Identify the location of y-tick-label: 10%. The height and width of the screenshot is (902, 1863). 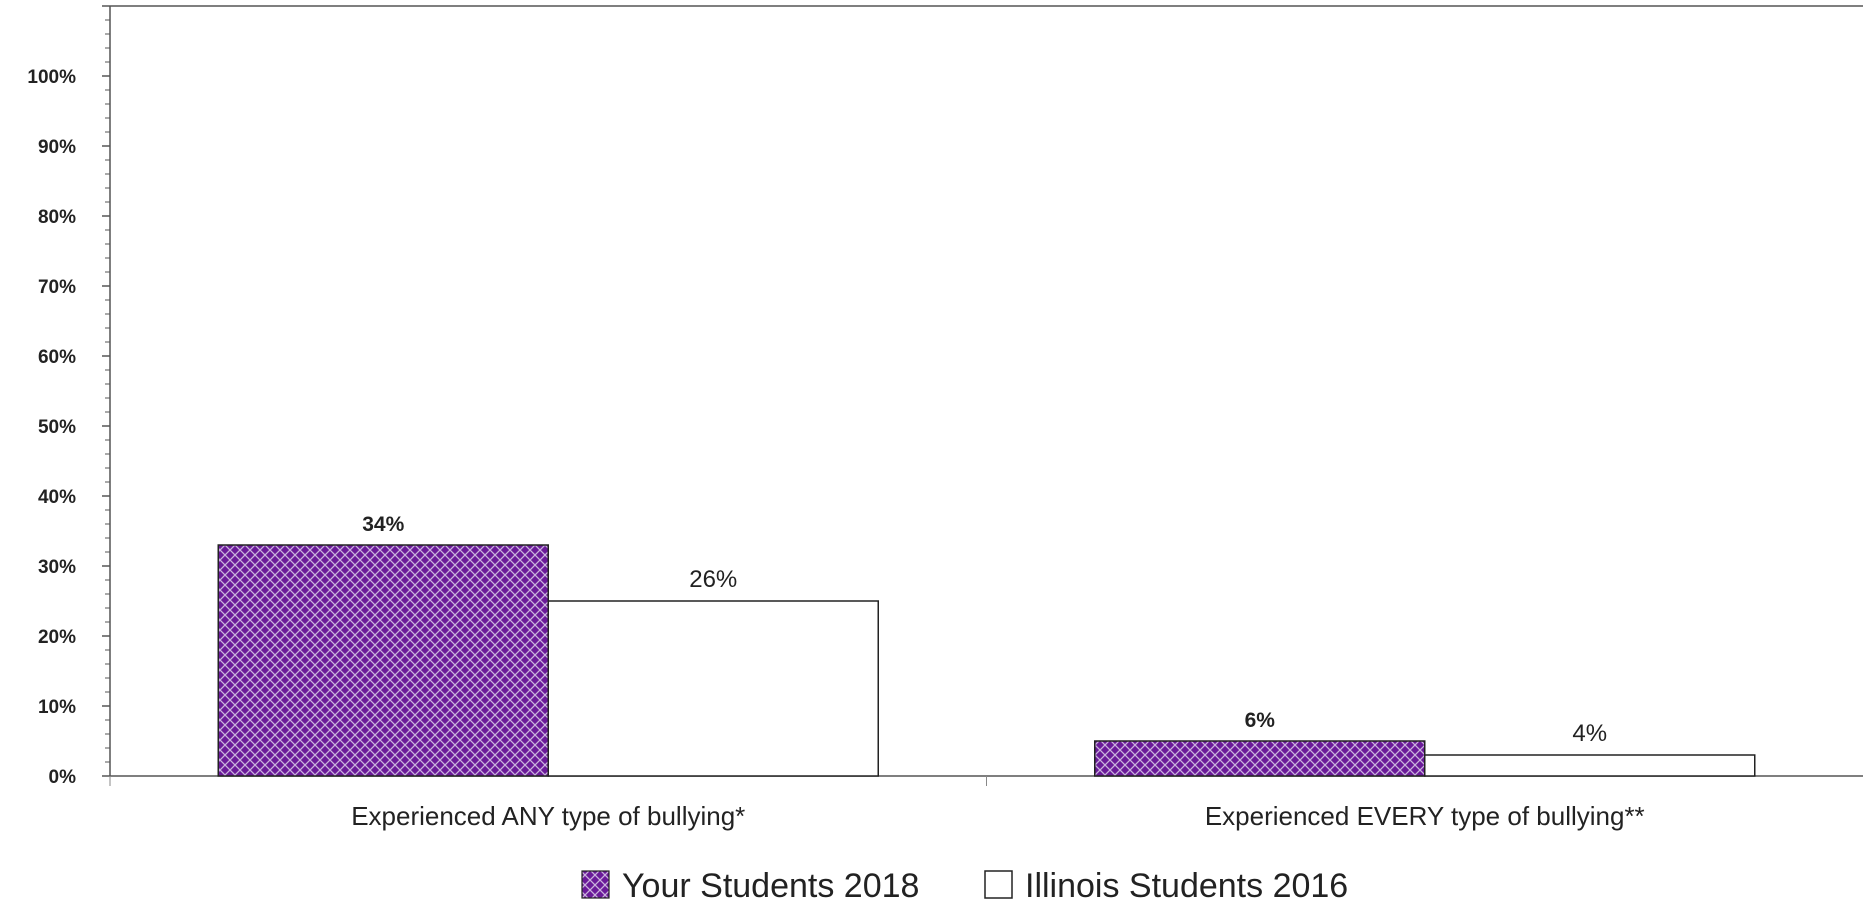
(57, 707).